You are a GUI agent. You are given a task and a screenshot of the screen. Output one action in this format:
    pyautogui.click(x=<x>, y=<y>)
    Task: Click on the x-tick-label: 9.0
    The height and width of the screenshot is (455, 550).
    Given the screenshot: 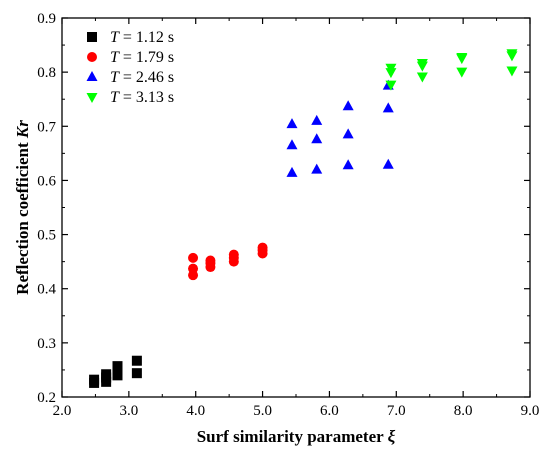 What is the action you would take?
    pyautogui.click(x=530, y=411)
    